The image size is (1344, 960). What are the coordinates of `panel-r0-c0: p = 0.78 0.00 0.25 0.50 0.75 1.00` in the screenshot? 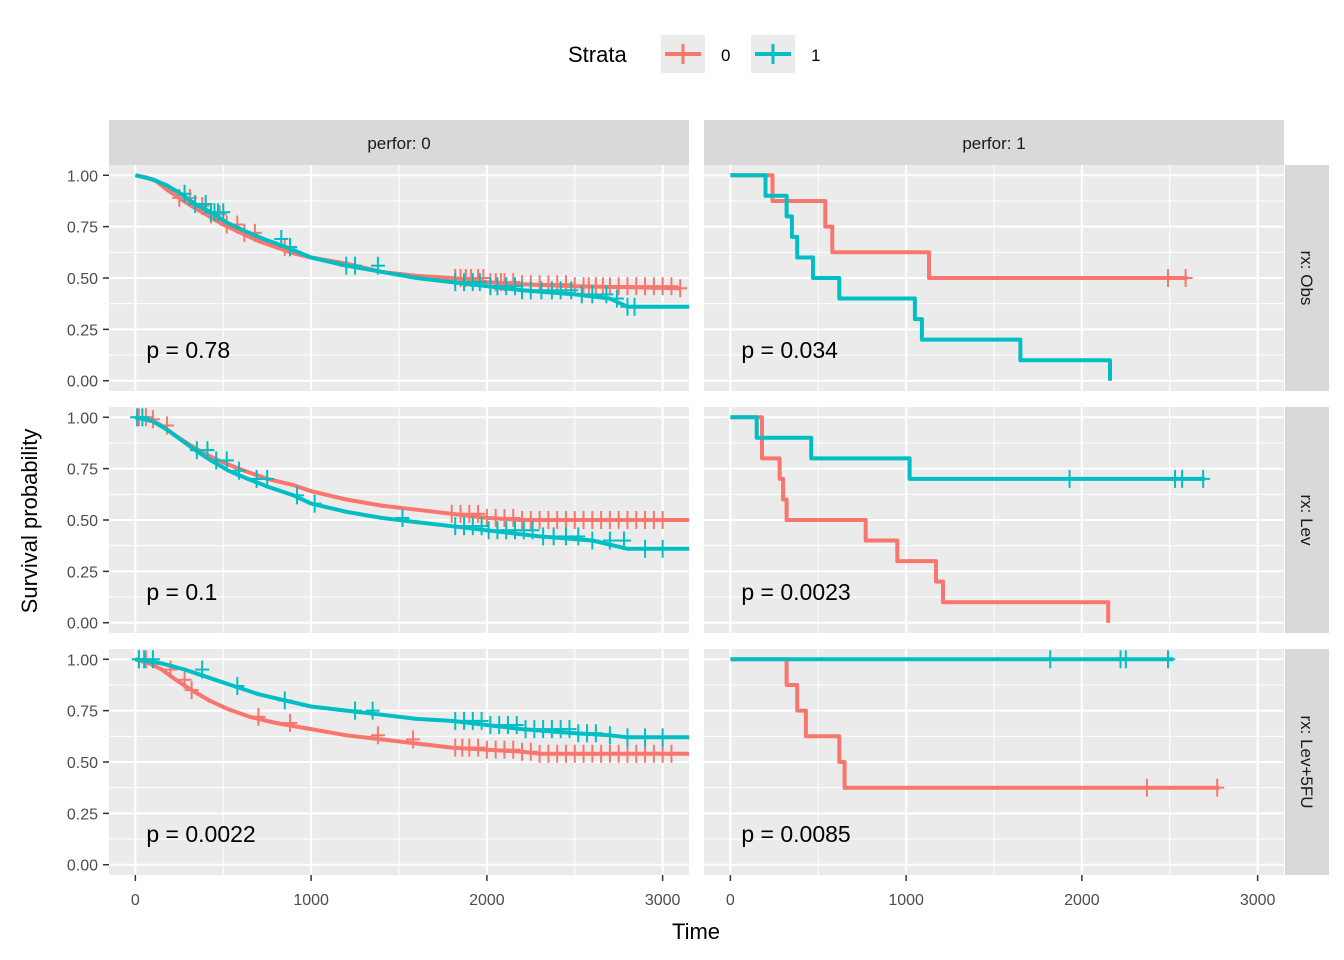 It's located at (378, 278).